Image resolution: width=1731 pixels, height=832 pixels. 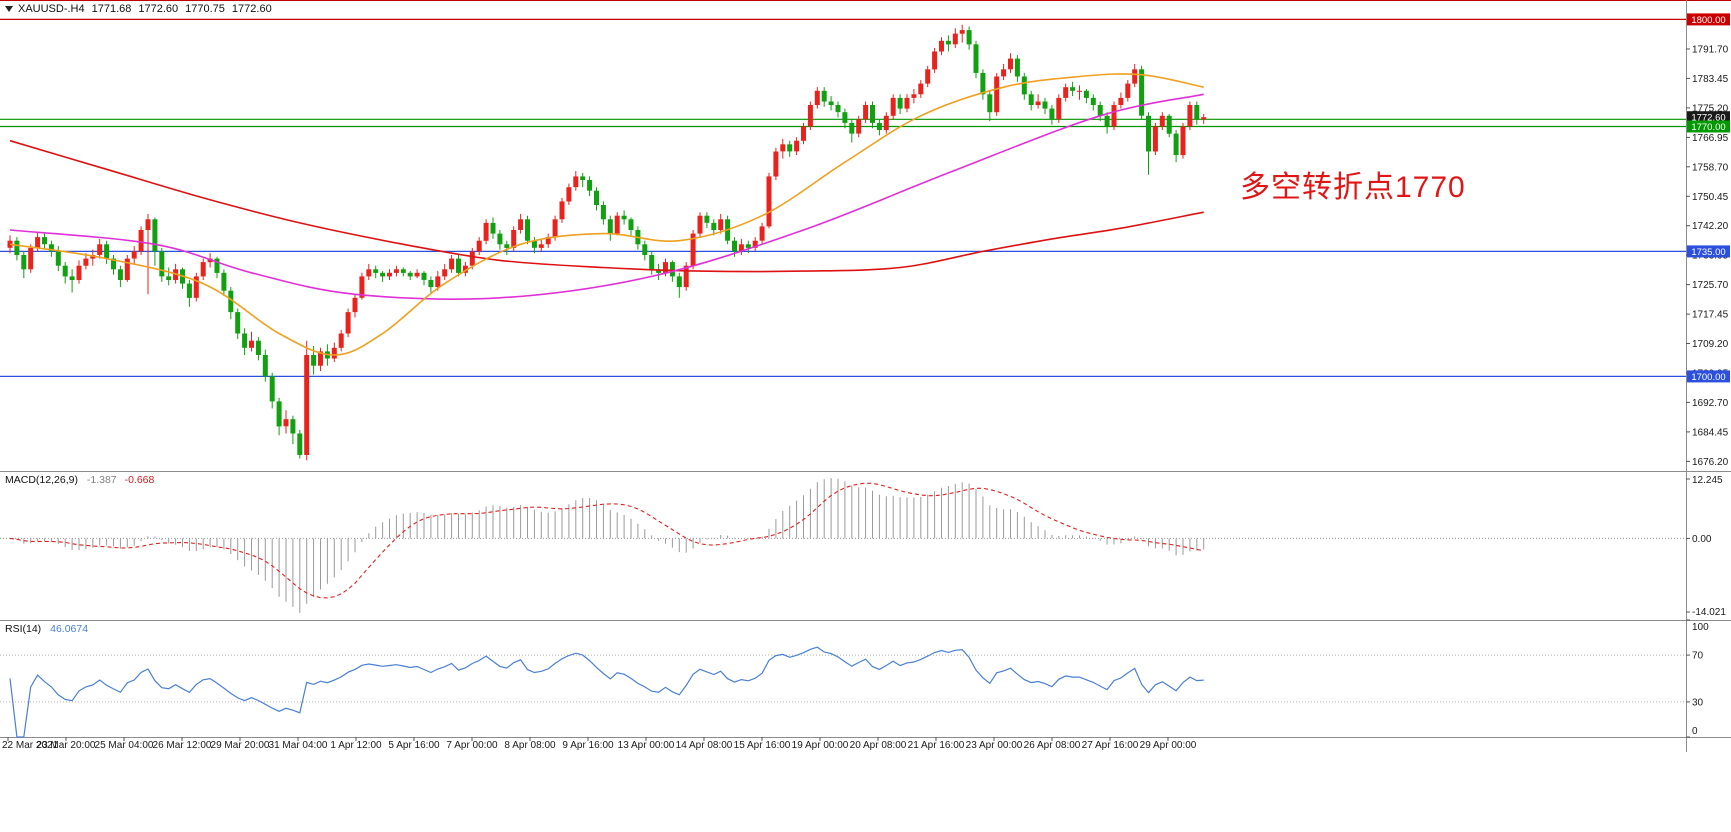 What do you see at coordinates (1710, 315) in the screenshot?
I see `y-axis-label: 1717.45` at bounding box center [1710, 315].